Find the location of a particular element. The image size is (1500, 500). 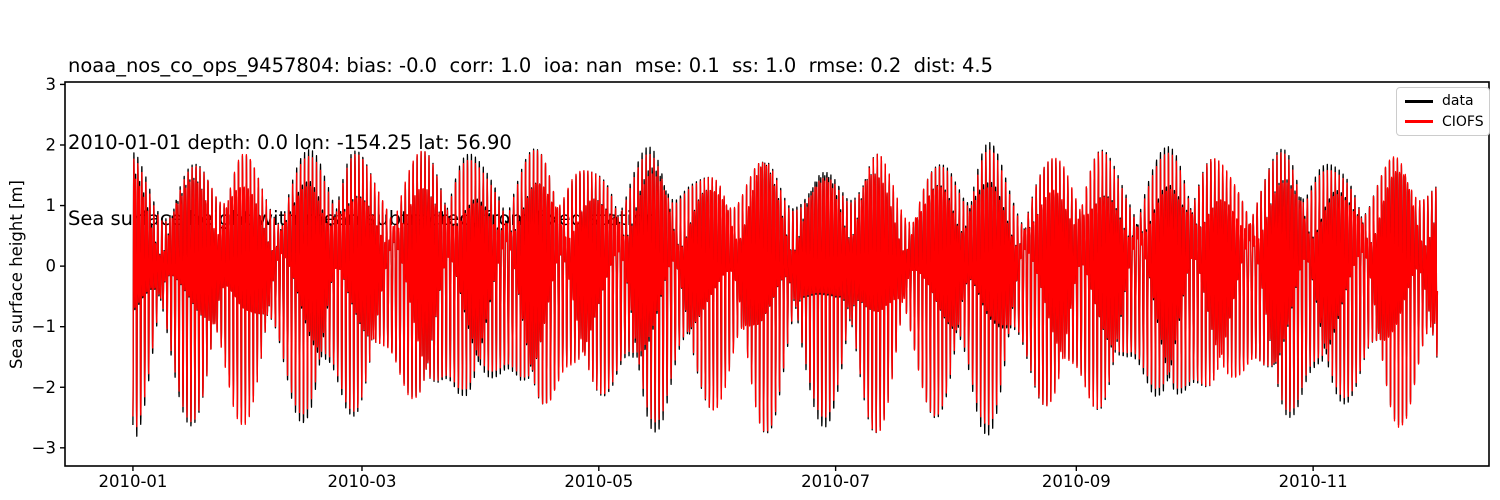

x-tick-label: 2010-07 is located at coordinates (835, 481).